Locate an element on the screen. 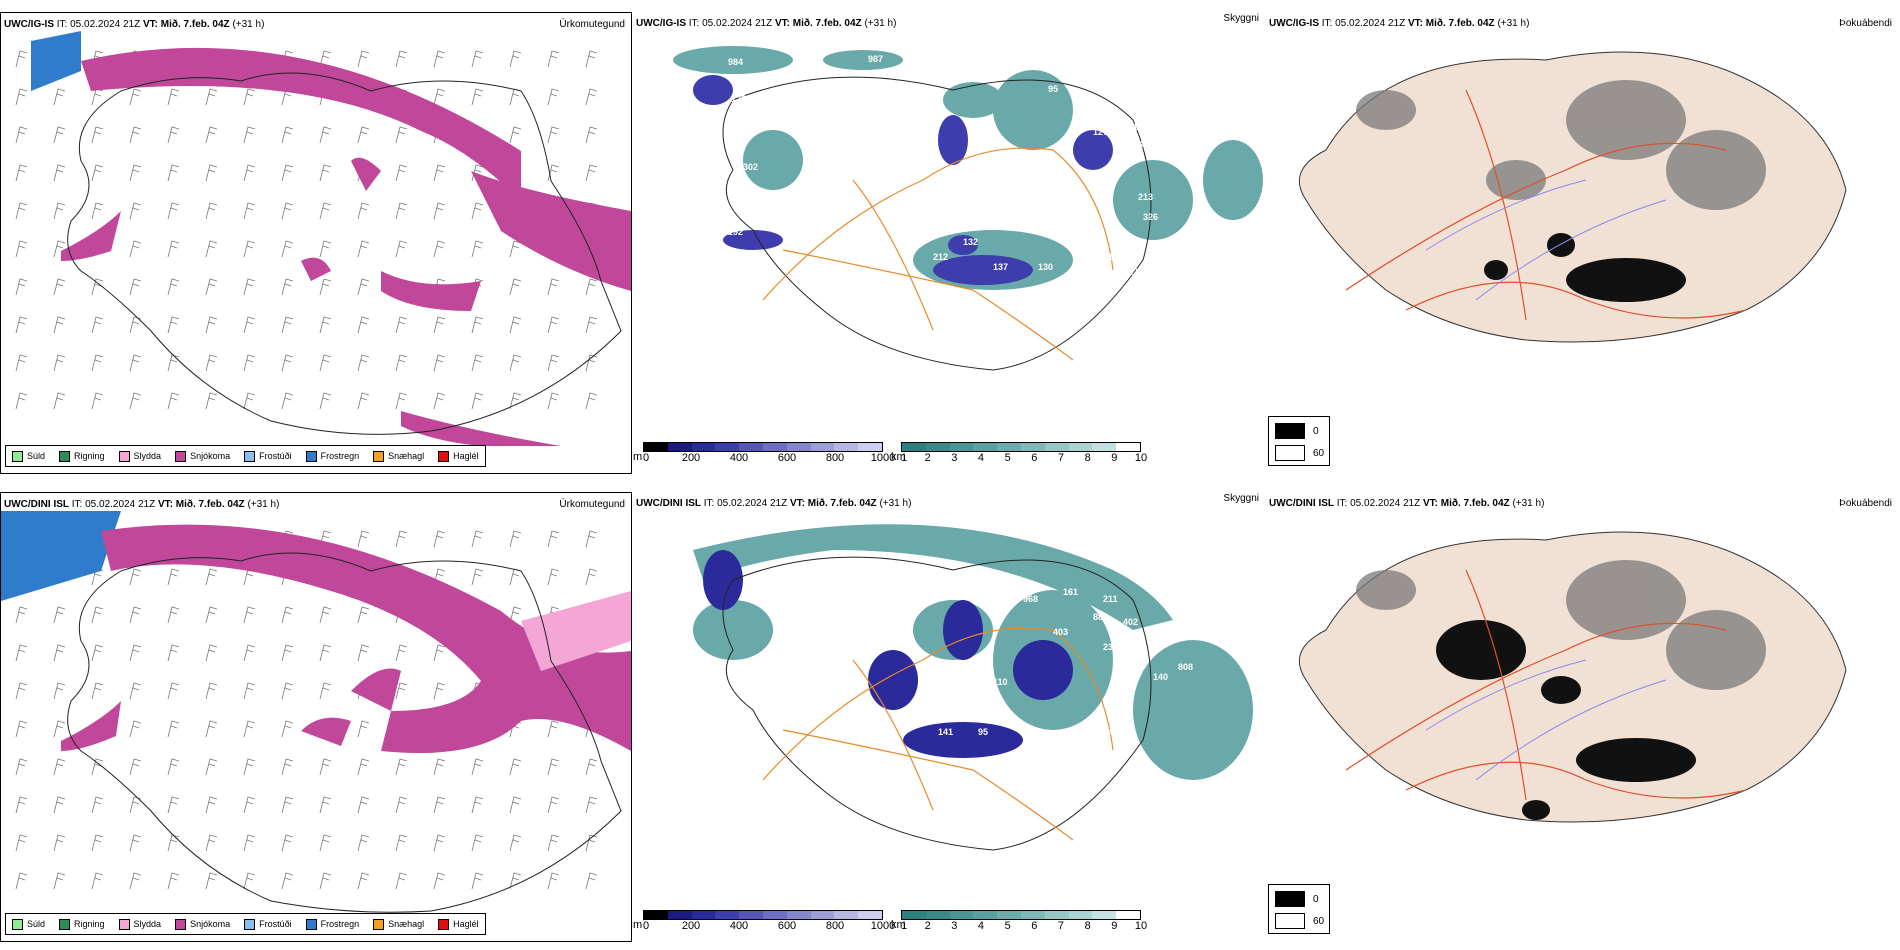 The width and height of the screenshot is (1900, 950). colorbar-tick: 800 is located at coordinates (835, 926).